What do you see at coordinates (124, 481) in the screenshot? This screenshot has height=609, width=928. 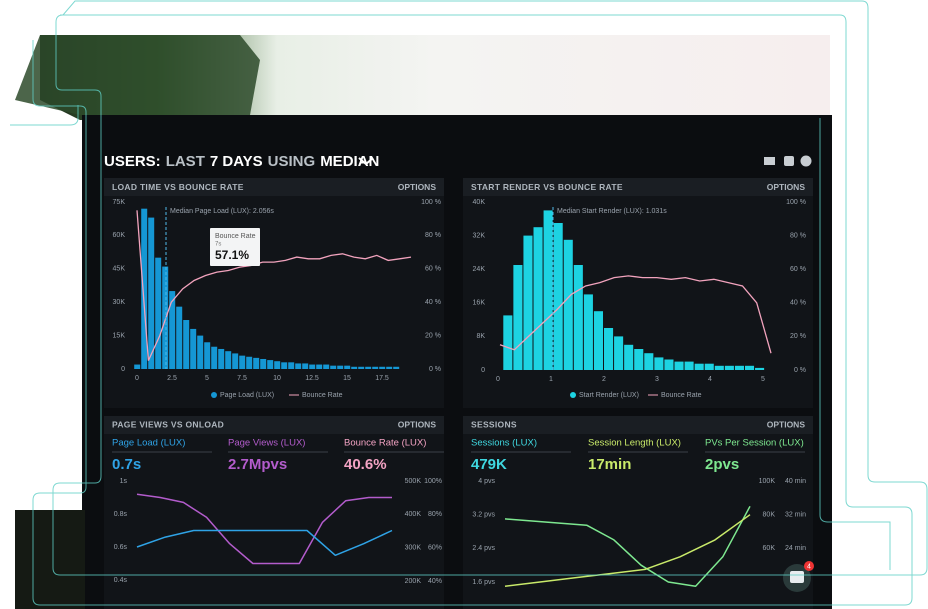 I see `y-tick-label: 1s` at bounding box center [124, 481].